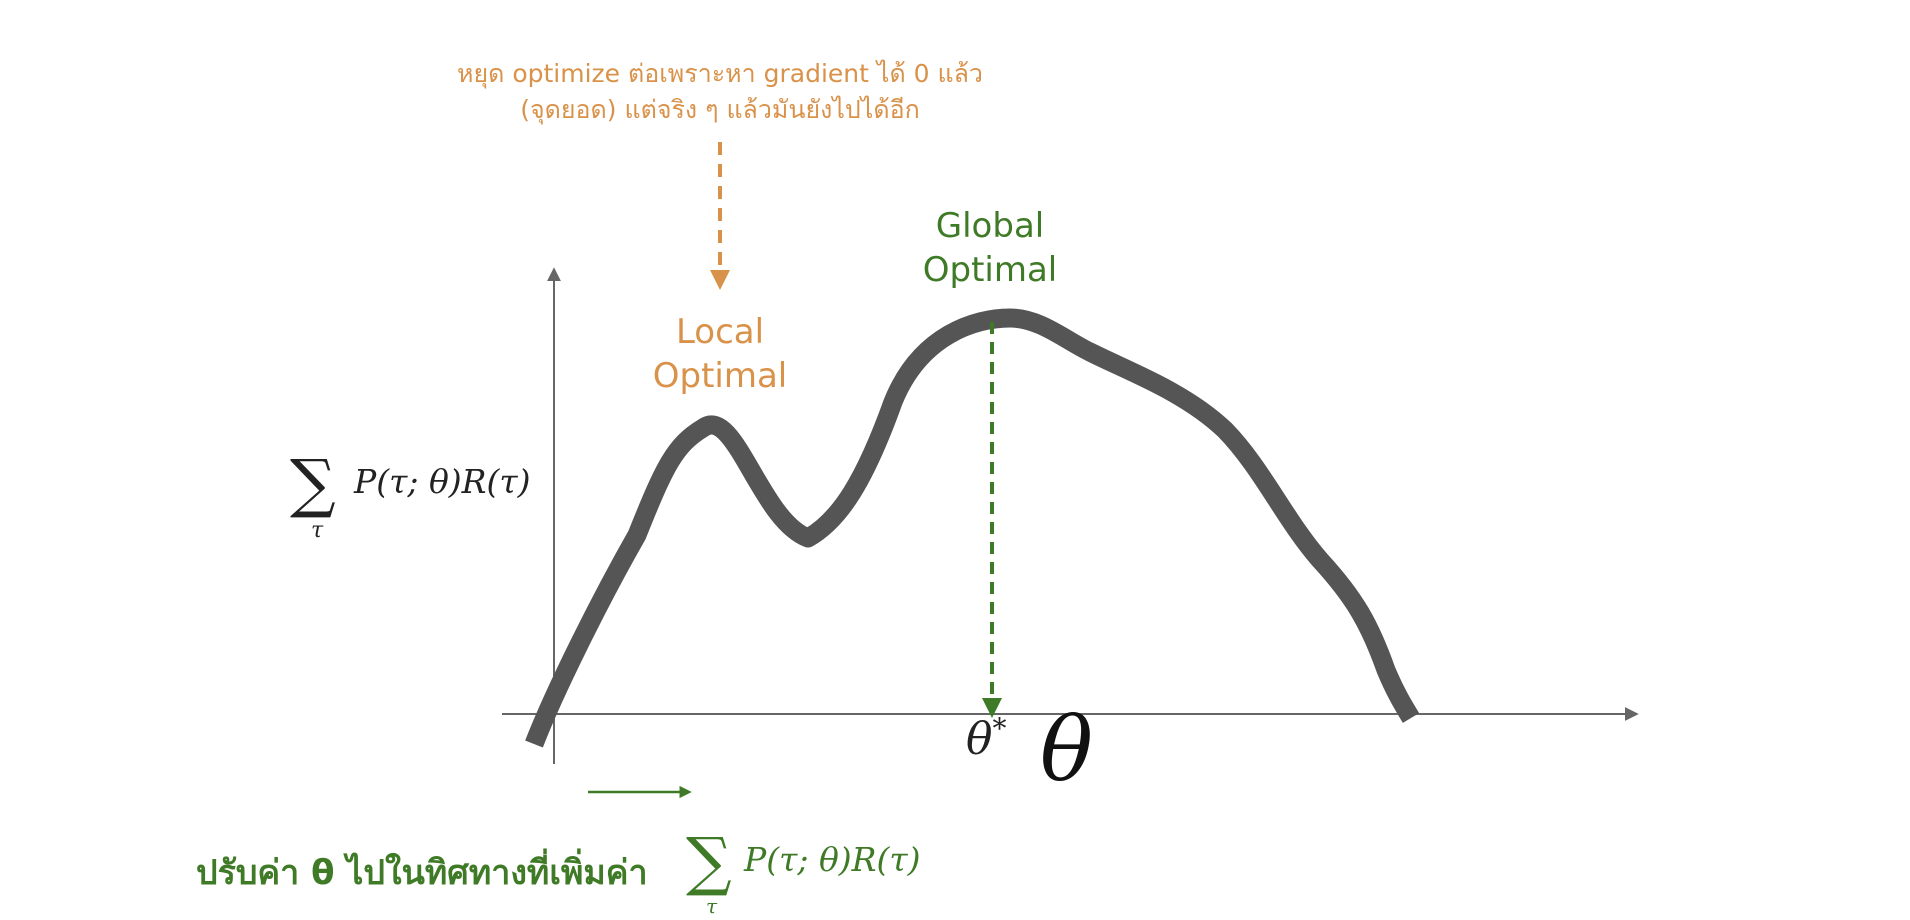  Describe the element at coordinates (999, 728) in the screenshot. I see `optimum-theta-star: *` at that location.